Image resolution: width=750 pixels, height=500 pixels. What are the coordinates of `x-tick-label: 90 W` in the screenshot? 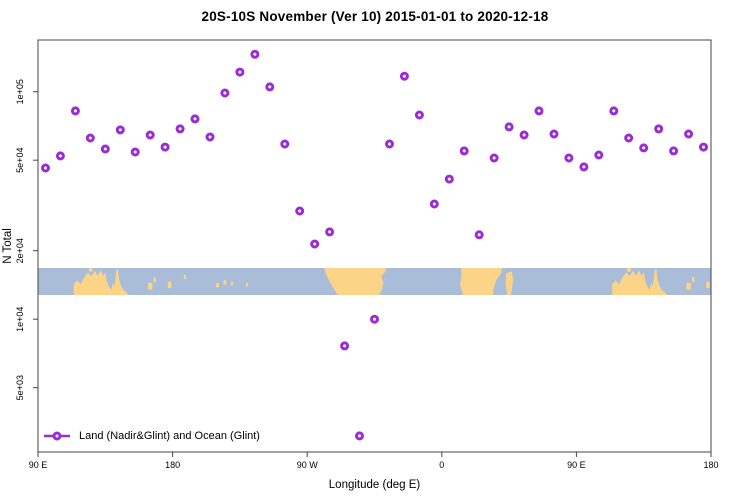 It's located at (308, 465).